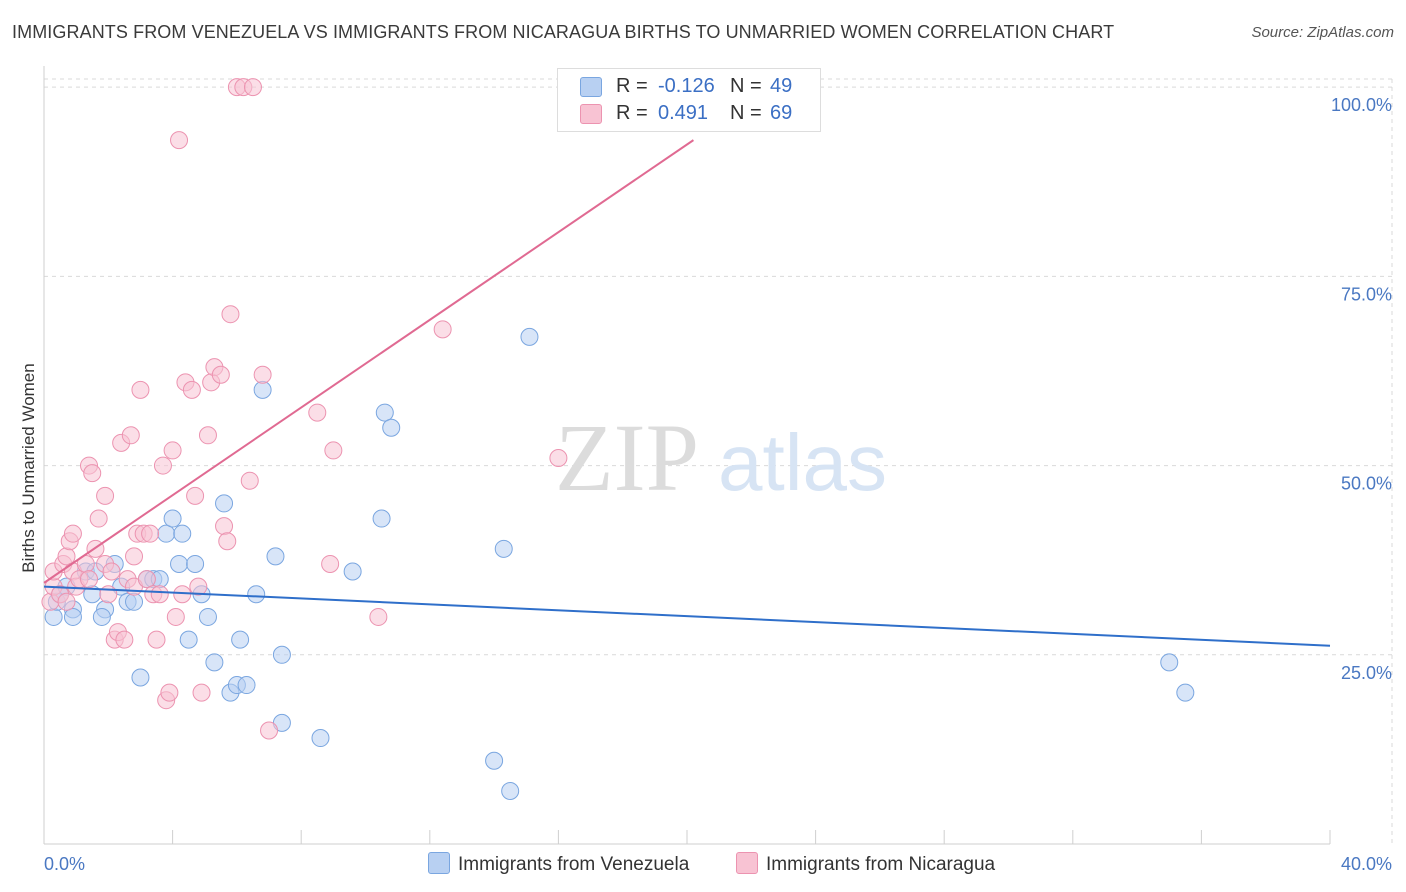 The image size is (1406, 892). Describe the element at coordinates (781, 86) in the screenshot. I see `venezuela-n-value: 49` at that location.